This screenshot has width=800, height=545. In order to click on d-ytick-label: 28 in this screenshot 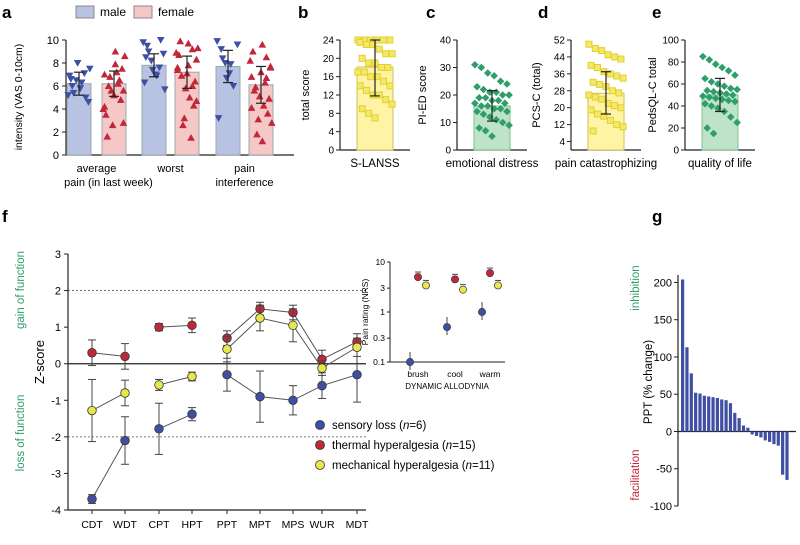, I will do `click(560, 91)`.